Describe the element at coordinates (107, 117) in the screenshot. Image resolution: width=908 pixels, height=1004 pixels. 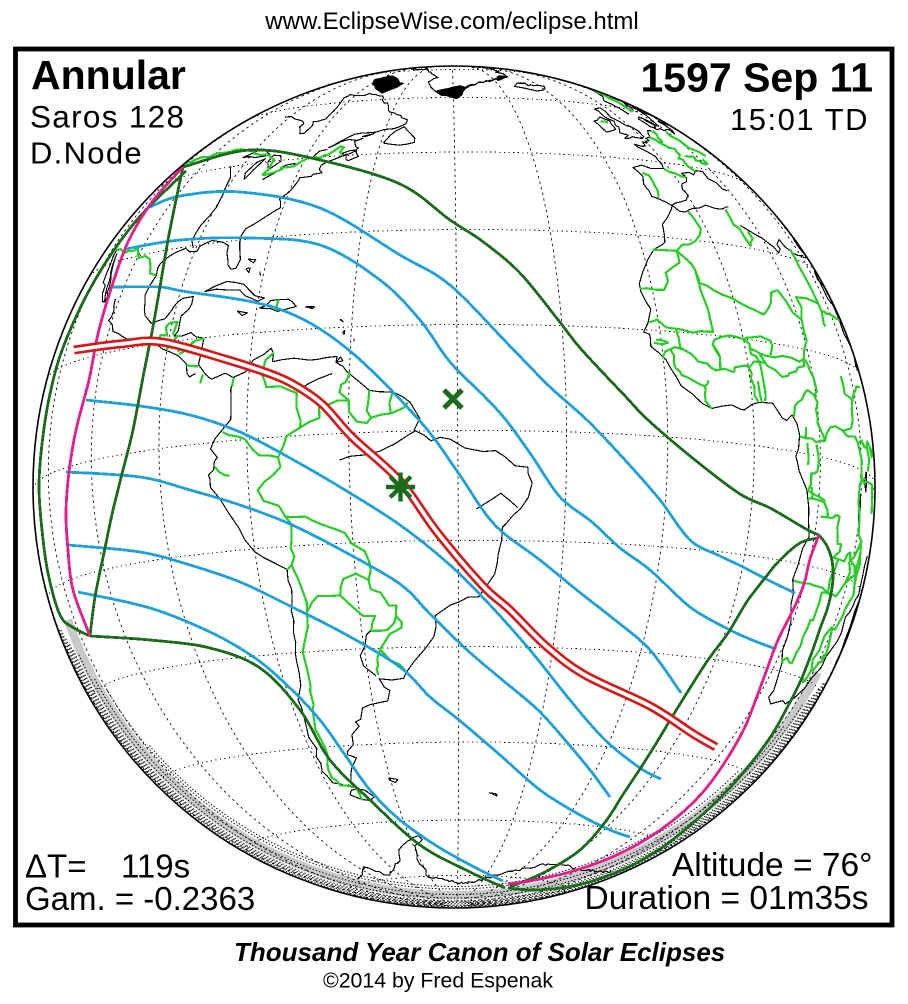
I see `svg-text: Saros 128` at that location.